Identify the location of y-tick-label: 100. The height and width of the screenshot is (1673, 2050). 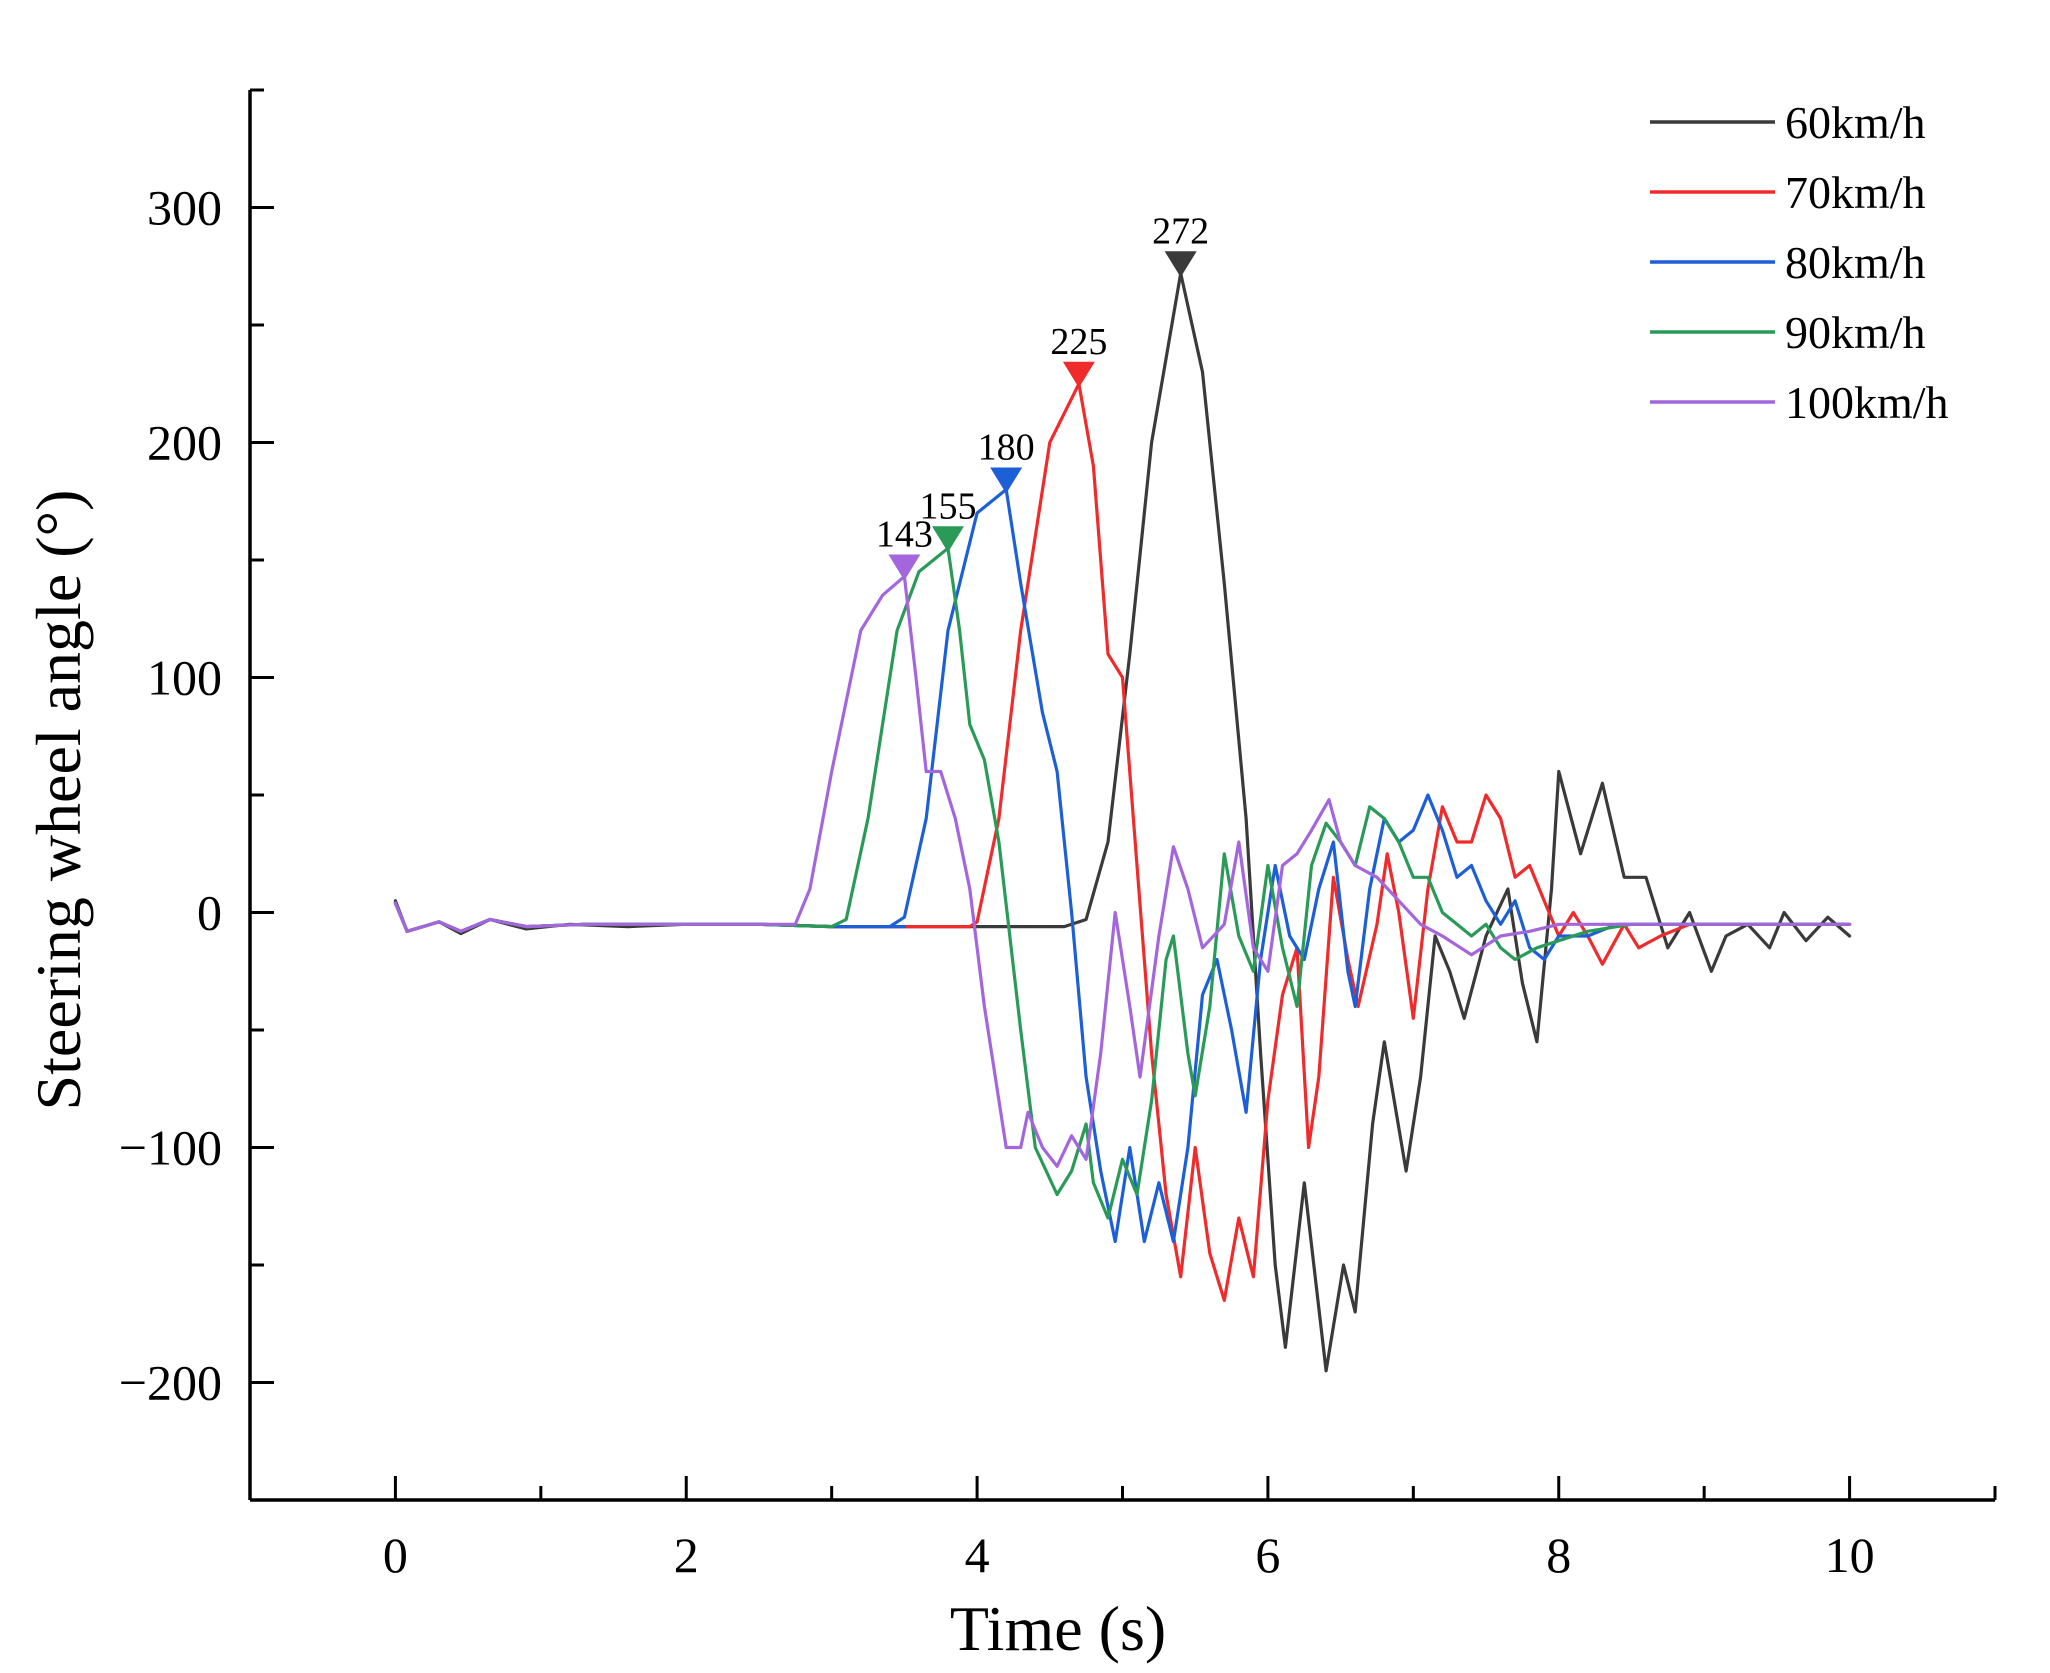
(184, 678).